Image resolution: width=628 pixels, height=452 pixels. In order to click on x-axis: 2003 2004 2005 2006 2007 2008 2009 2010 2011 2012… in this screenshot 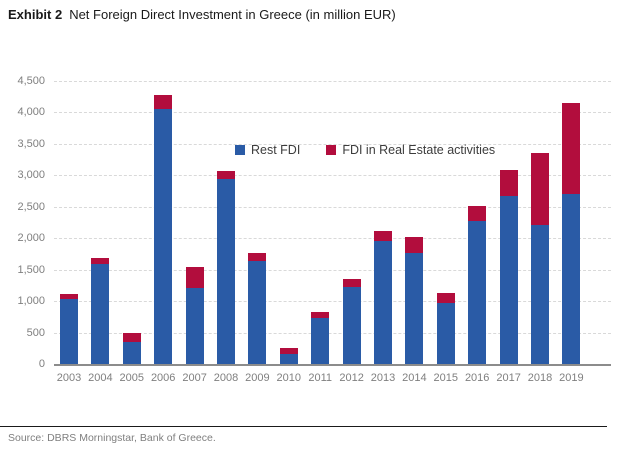, I will do `click(332, 380)`.